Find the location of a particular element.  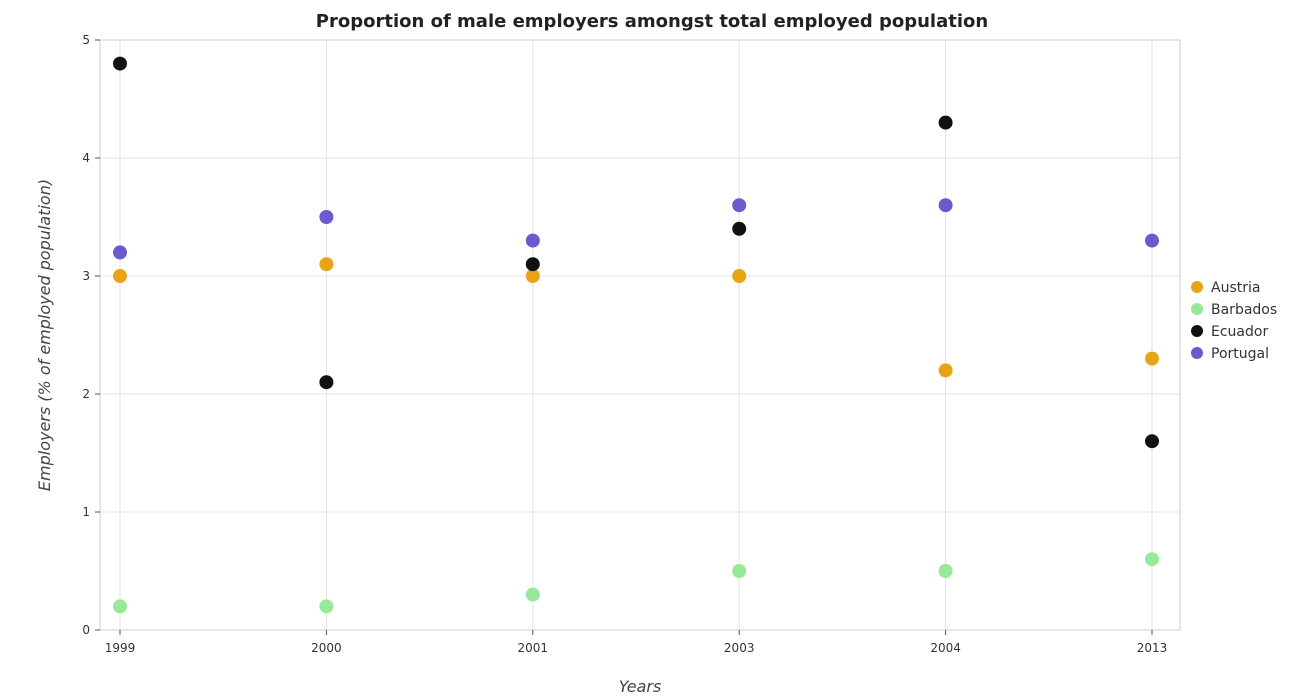

x-axis-label: Years is located at coordinates (640, 686).